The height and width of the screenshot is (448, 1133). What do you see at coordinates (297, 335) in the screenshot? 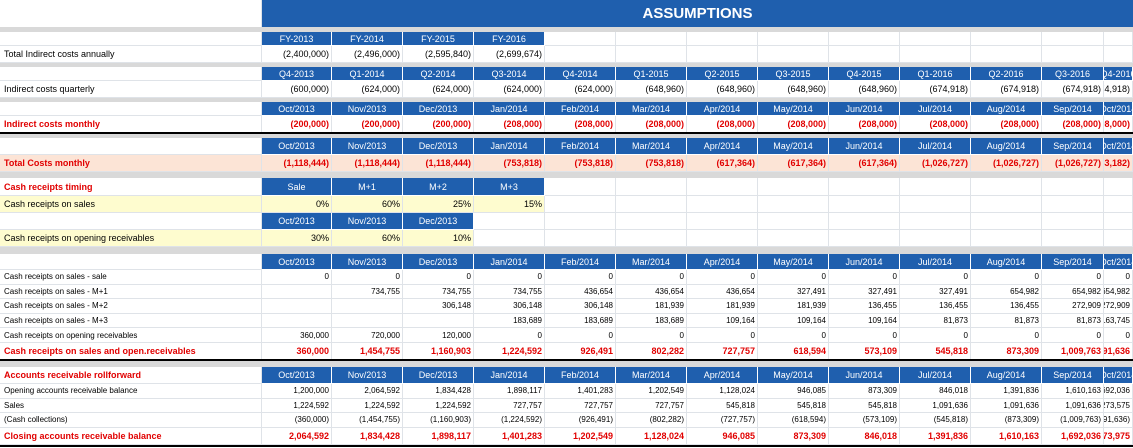
I see `receipt-cell: 360,000` at bounding box center [297, 335].